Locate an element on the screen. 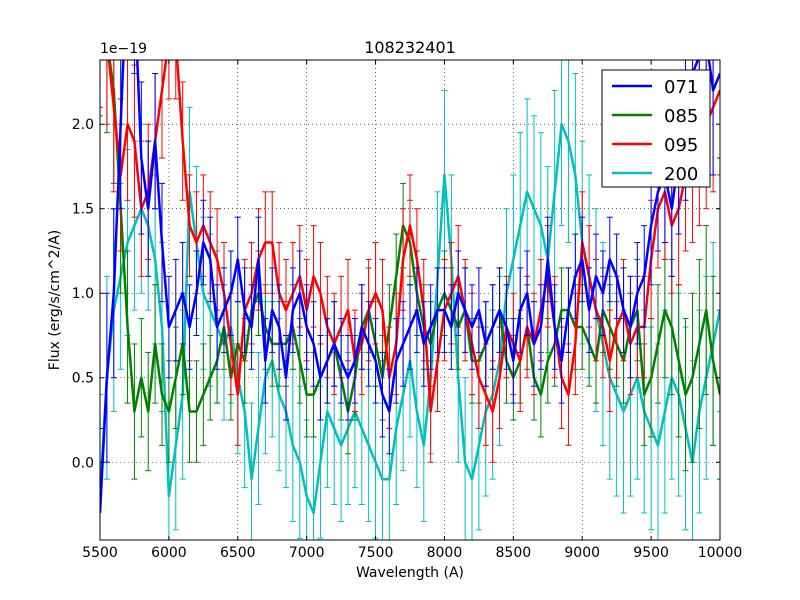 This screenshot has height=600, width=800. y-tick-label: 0.0 is located at coordinates (83, 463).